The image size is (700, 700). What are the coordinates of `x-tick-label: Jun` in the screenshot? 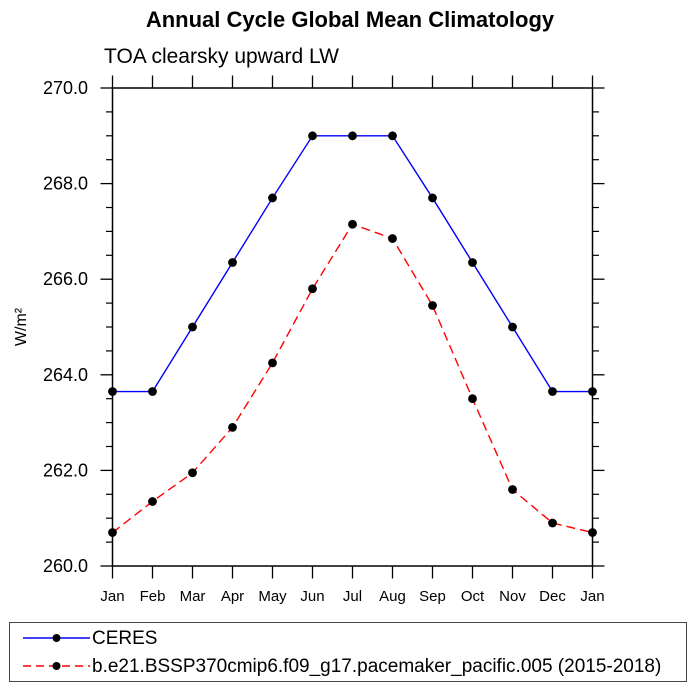 It's located at (312, 596).